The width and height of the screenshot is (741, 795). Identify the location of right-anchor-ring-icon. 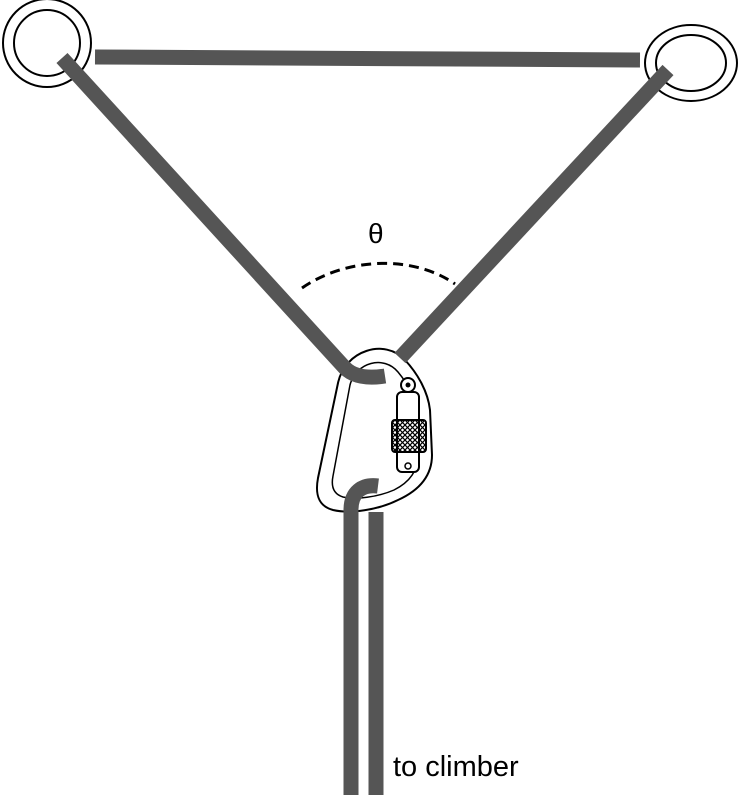
(691, 63).